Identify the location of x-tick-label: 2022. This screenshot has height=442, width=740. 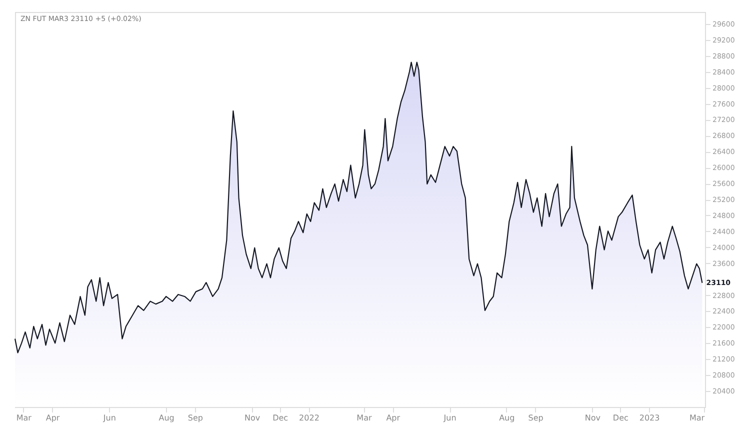
(309, 418).